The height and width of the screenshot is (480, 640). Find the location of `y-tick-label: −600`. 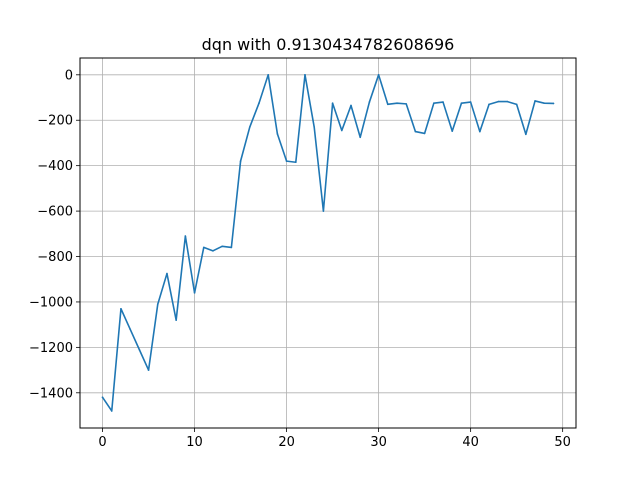

y-tick-label: −600 is located at coordinates (55, 212).